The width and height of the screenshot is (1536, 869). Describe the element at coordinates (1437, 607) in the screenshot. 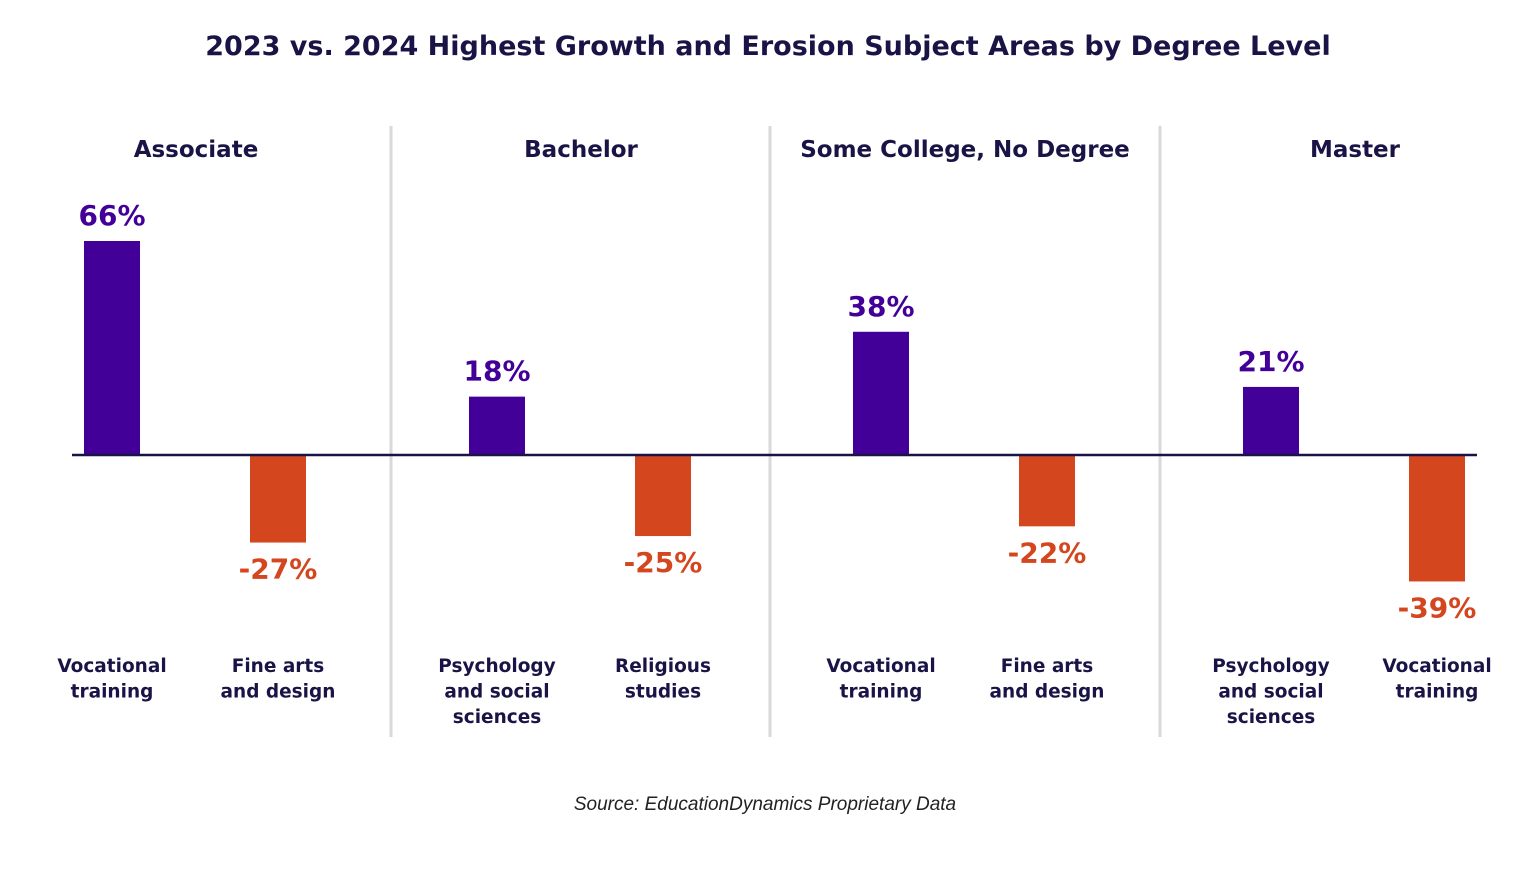

I see `data-label: -39%` at that location.